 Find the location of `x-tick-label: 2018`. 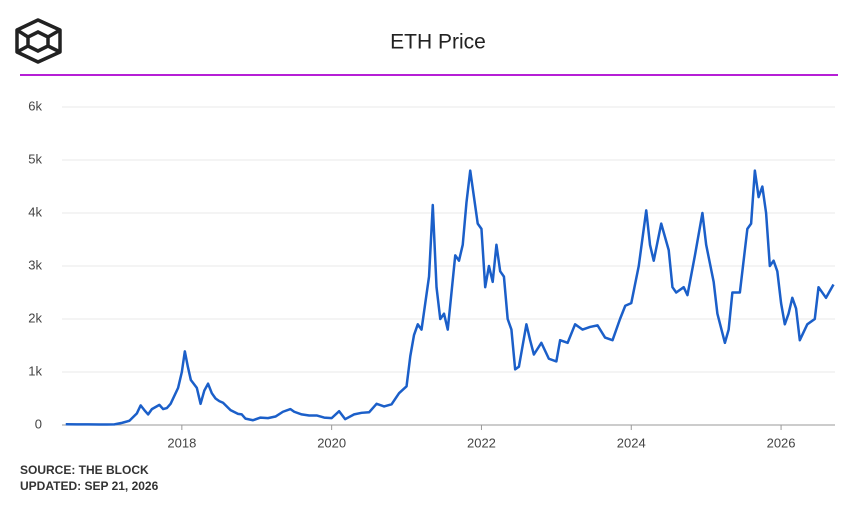

x-tick-label: 2018 is located at coordinates (181, 442).